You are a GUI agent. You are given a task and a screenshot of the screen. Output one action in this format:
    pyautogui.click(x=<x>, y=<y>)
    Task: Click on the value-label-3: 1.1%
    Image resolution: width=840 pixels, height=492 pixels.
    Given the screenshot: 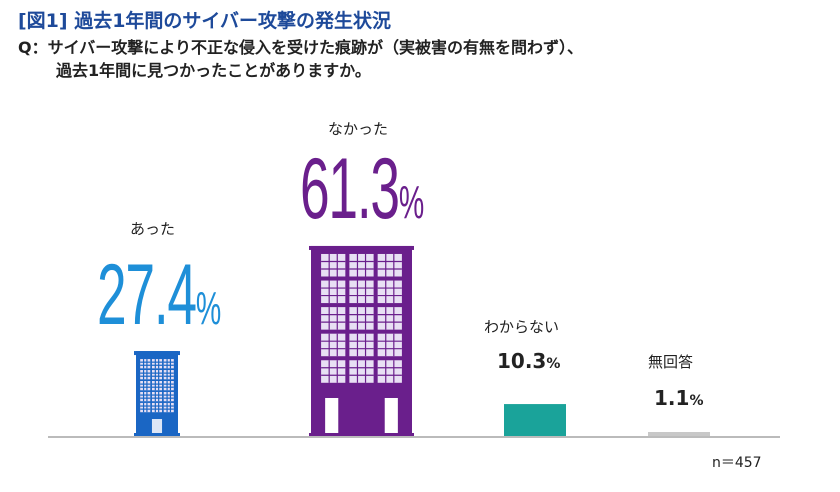 What is the action you would take?
    pyautogui.click(x=679, y=398)
    